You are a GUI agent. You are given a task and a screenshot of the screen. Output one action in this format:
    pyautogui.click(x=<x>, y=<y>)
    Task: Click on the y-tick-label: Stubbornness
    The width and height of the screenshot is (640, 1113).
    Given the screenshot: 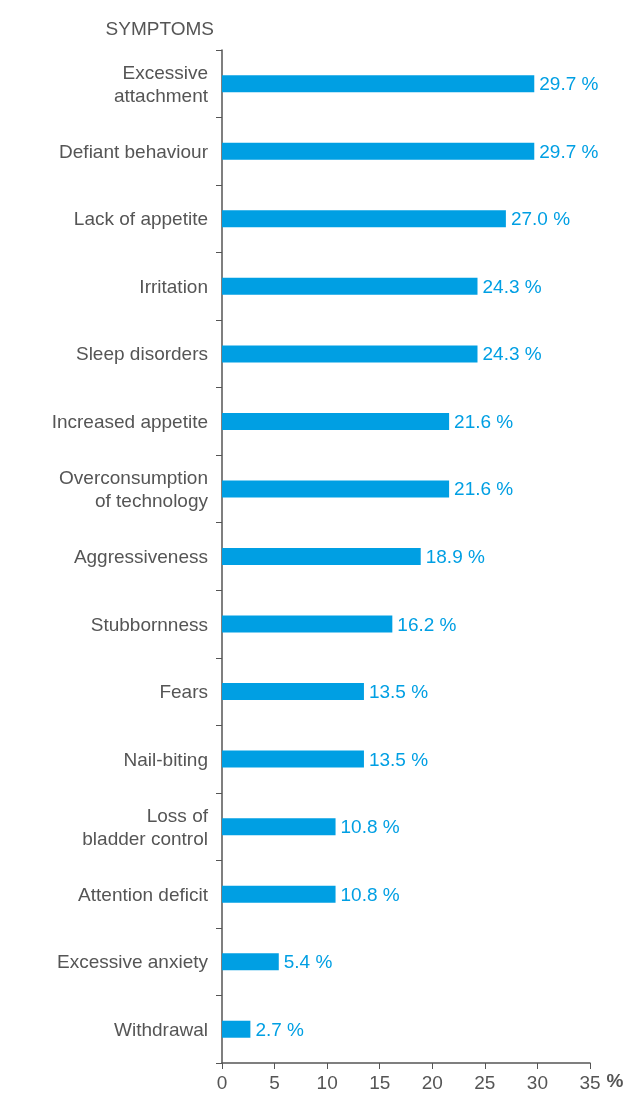 What is the action you would take?
    pyautogui.click(x=149, y=624)
    